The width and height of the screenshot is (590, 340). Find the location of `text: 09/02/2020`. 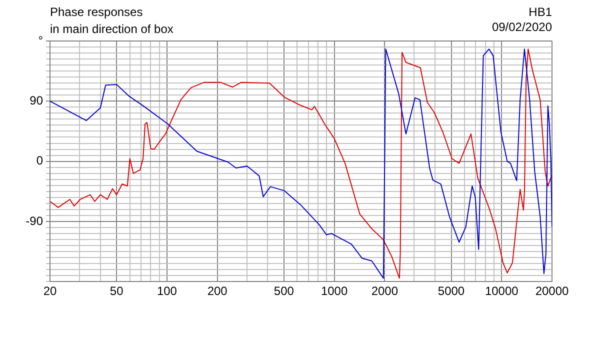

text: 09/02/2020 is located at coordinates (522, 27).